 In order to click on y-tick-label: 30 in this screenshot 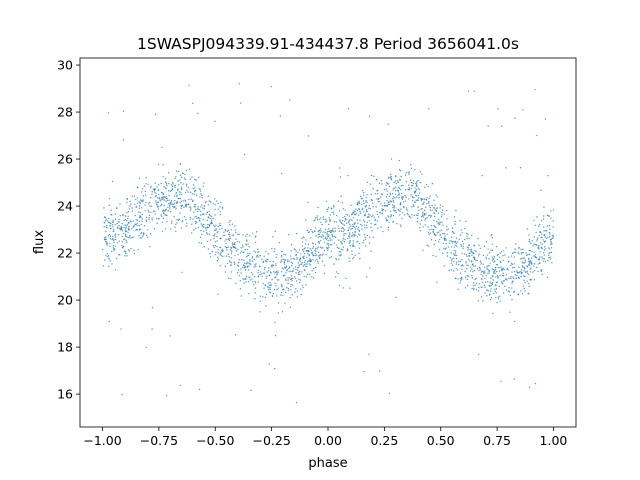, I will do `click(65, 65)`.